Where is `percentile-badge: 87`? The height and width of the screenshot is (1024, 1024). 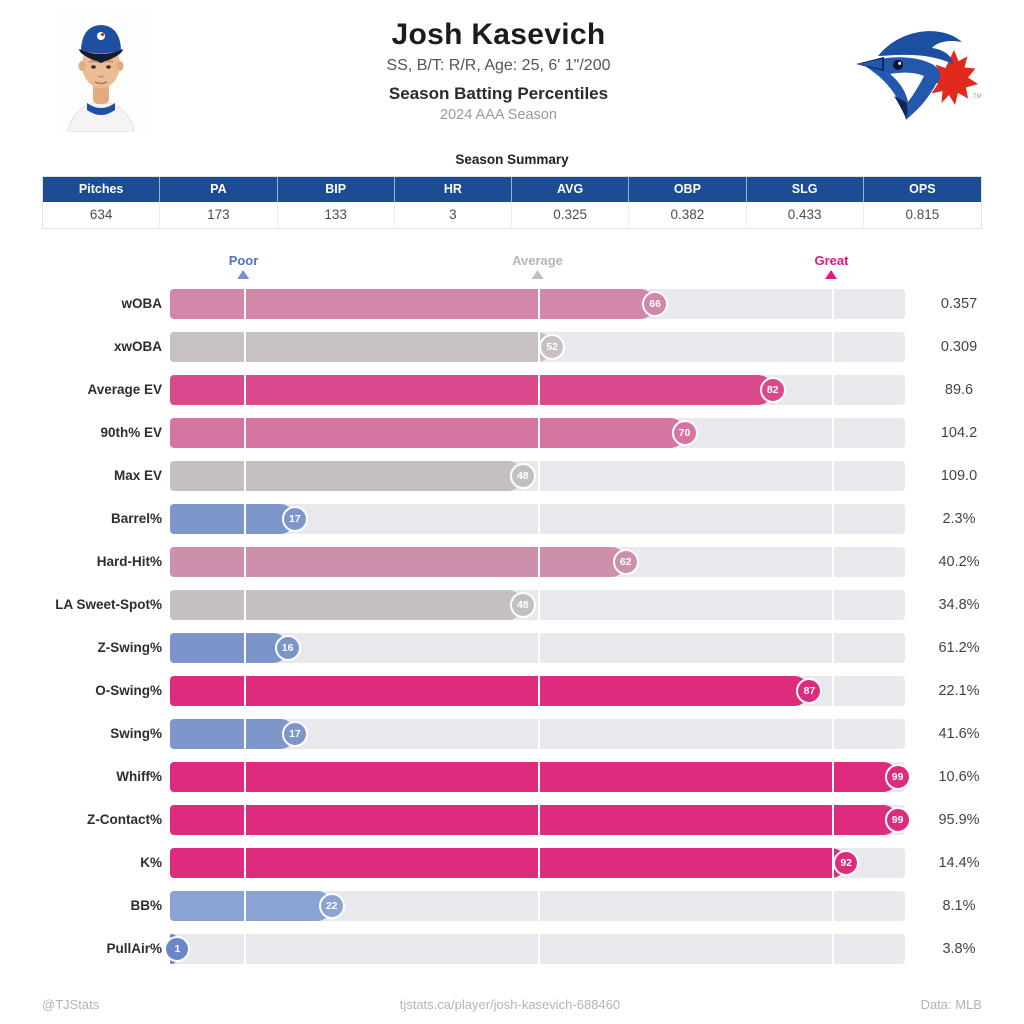
percentile-badge: 87 is located at coordinates (809, 690).